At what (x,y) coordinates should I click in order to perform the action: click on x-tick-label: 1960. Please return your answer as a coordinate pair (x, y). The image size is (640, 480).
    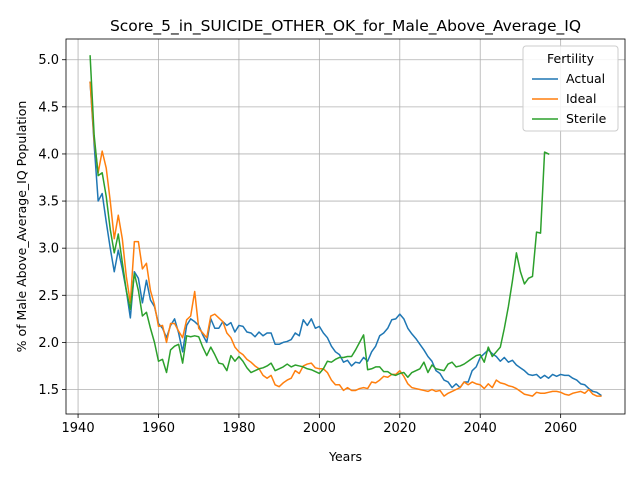
    Looking at the image, I should click on (158, 428).